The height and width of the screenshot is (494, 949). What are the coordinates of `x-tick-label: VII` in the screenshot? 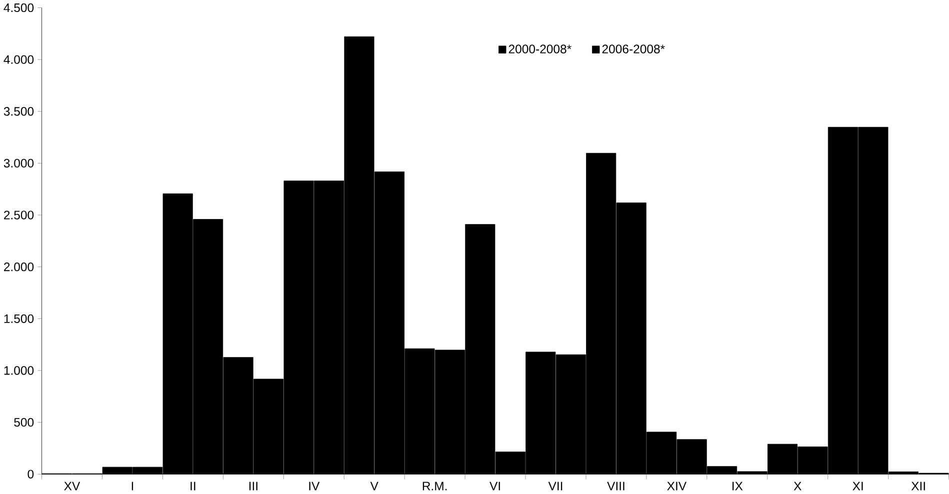 It's located at (555, 486).